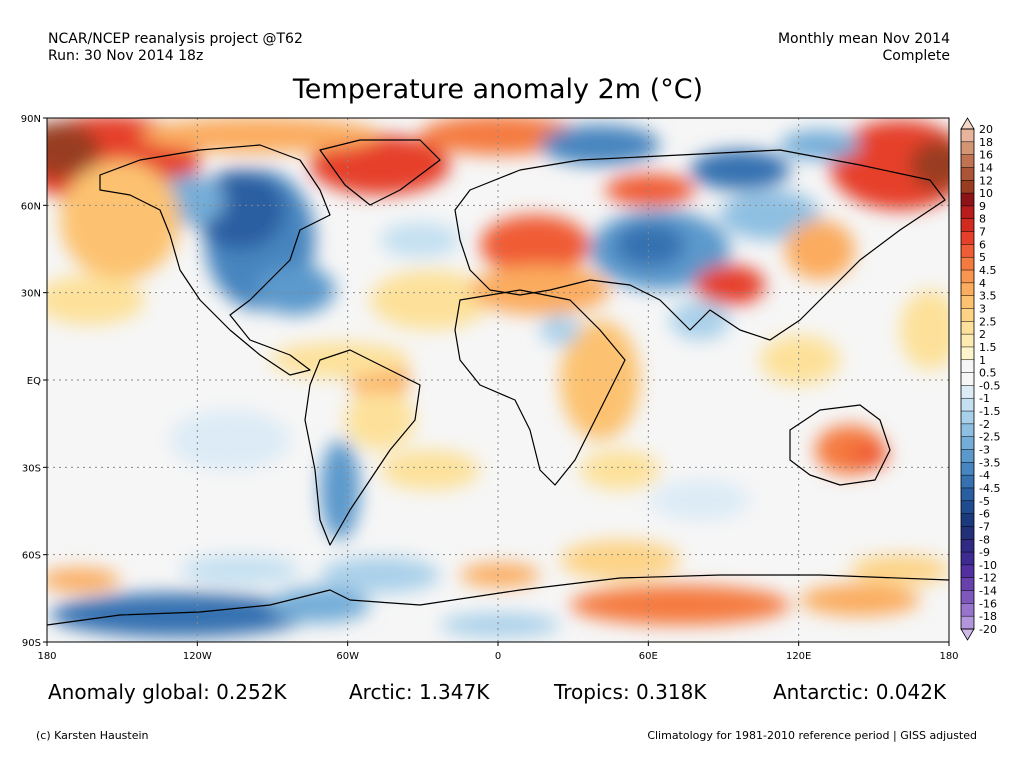 The image size is (1024, 768). What do you see at coordinates (984, 514) in the screenshot?
I see `colorbar-label: -6` at bounding box center [984, 514].